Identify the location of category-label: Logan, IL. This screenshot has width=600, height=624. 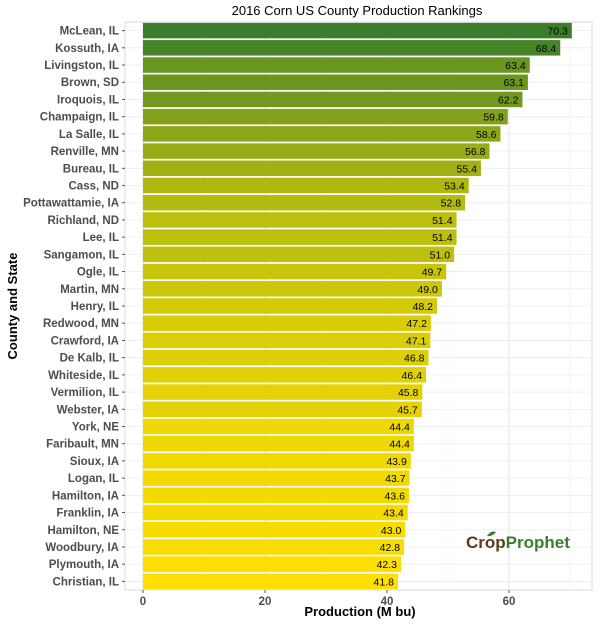
(93, 479).